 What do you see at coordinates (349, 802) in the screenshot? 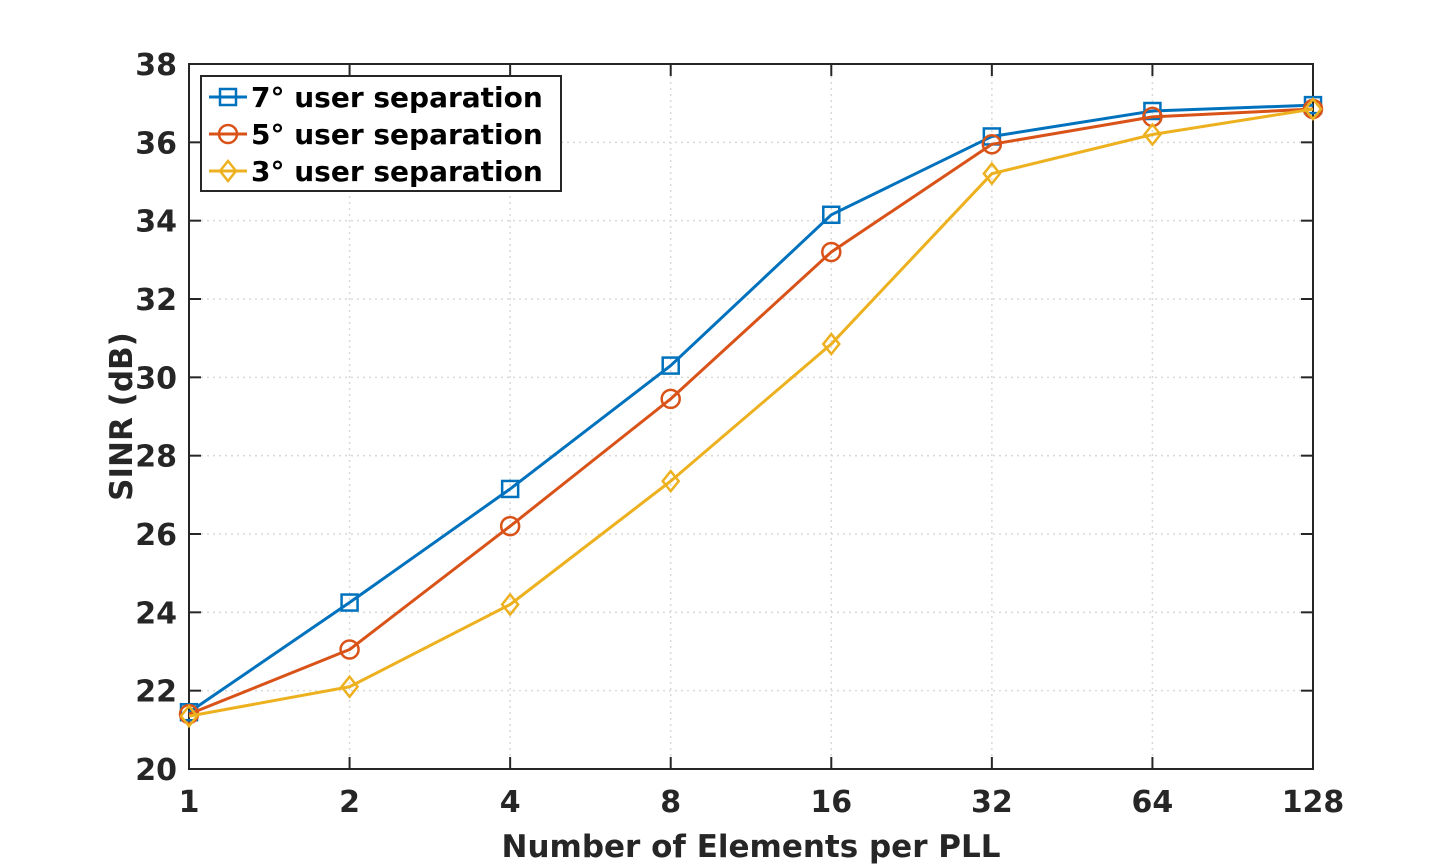
I see `x-tick-label: 2` at bounding box center [349, 802].